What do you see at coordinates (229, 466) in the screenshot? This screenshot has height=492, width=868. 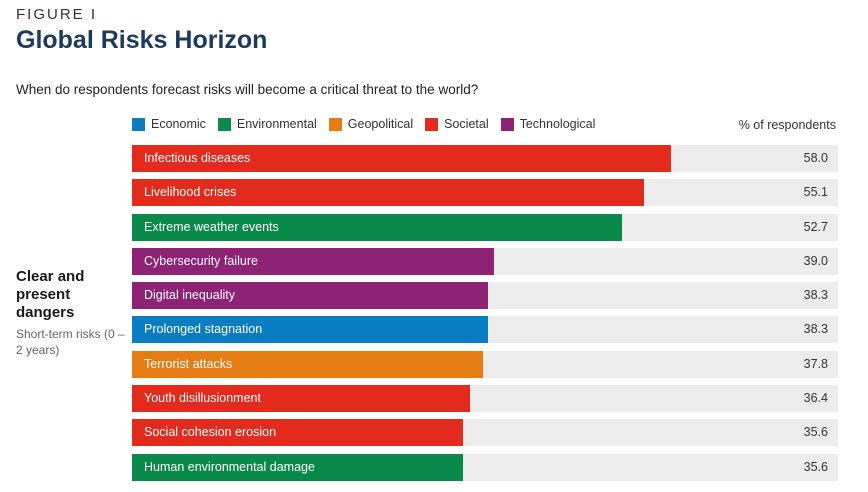 I see `bar-label: Human environmental damage` at bounding box center [229, 466].